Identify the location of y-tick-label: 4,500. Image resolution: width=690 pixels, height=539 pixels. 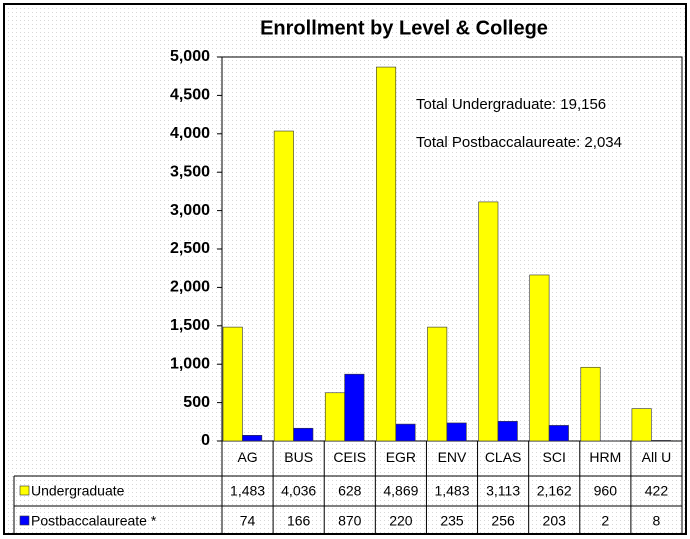
(190, 95).